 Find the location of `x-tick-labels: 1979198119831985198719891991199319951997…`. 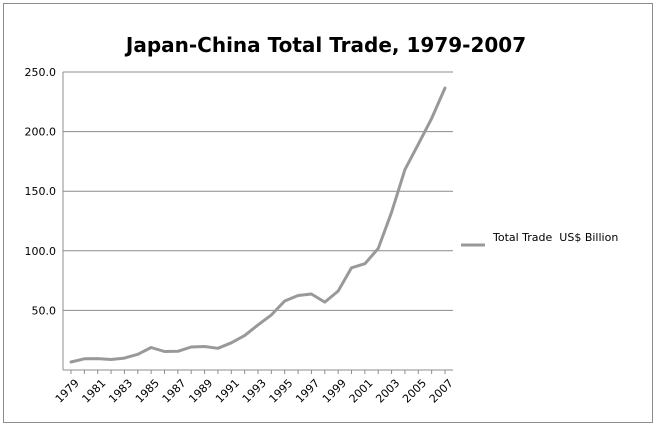

x-tick-labels: 1979198119831985198719891991199319951997… is located at coordinates (254, 391).